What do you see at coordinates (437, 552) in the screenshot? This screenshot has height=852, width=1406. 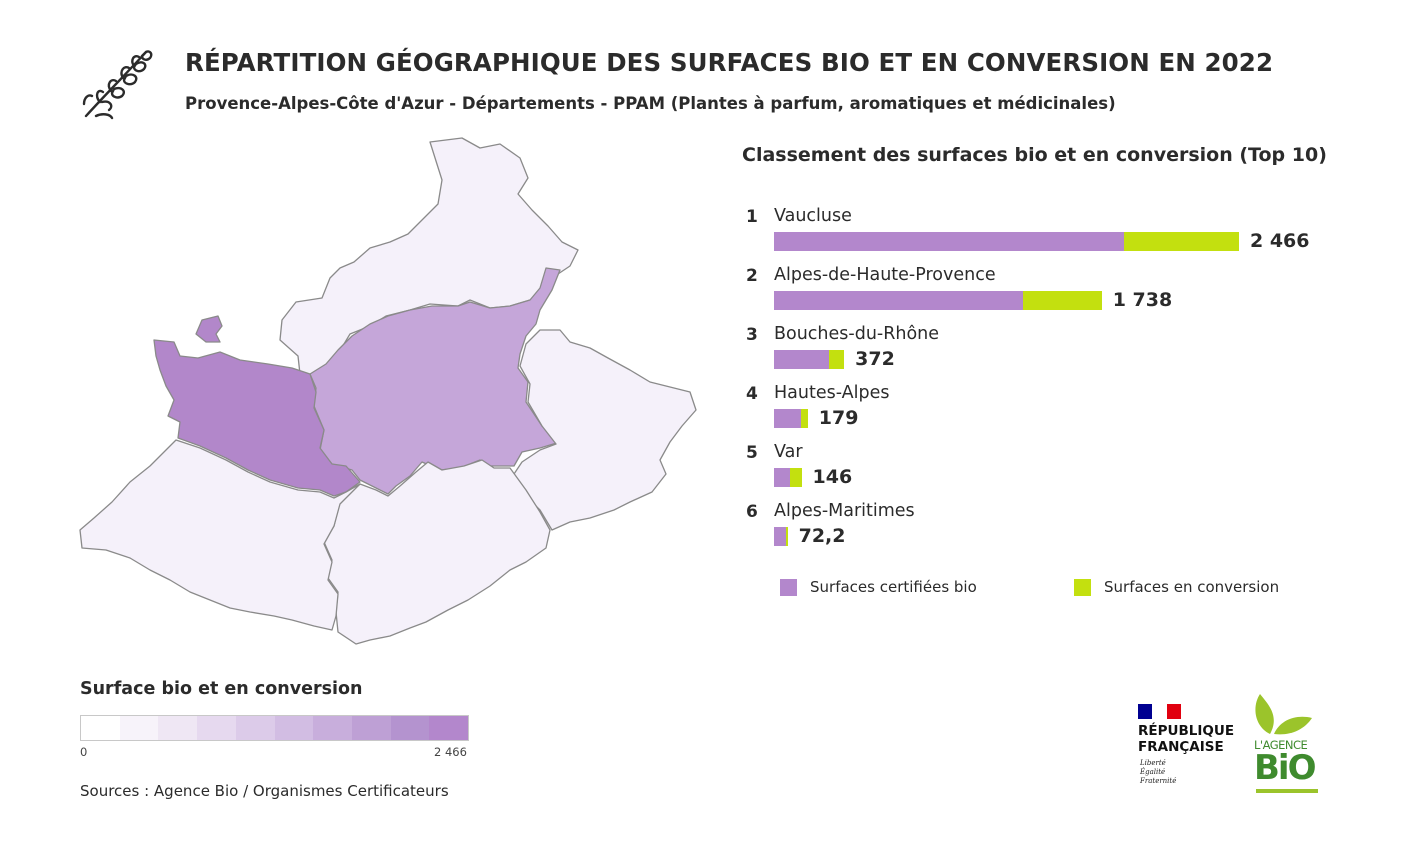 I see `department-var` at bounding box center [437, 552].